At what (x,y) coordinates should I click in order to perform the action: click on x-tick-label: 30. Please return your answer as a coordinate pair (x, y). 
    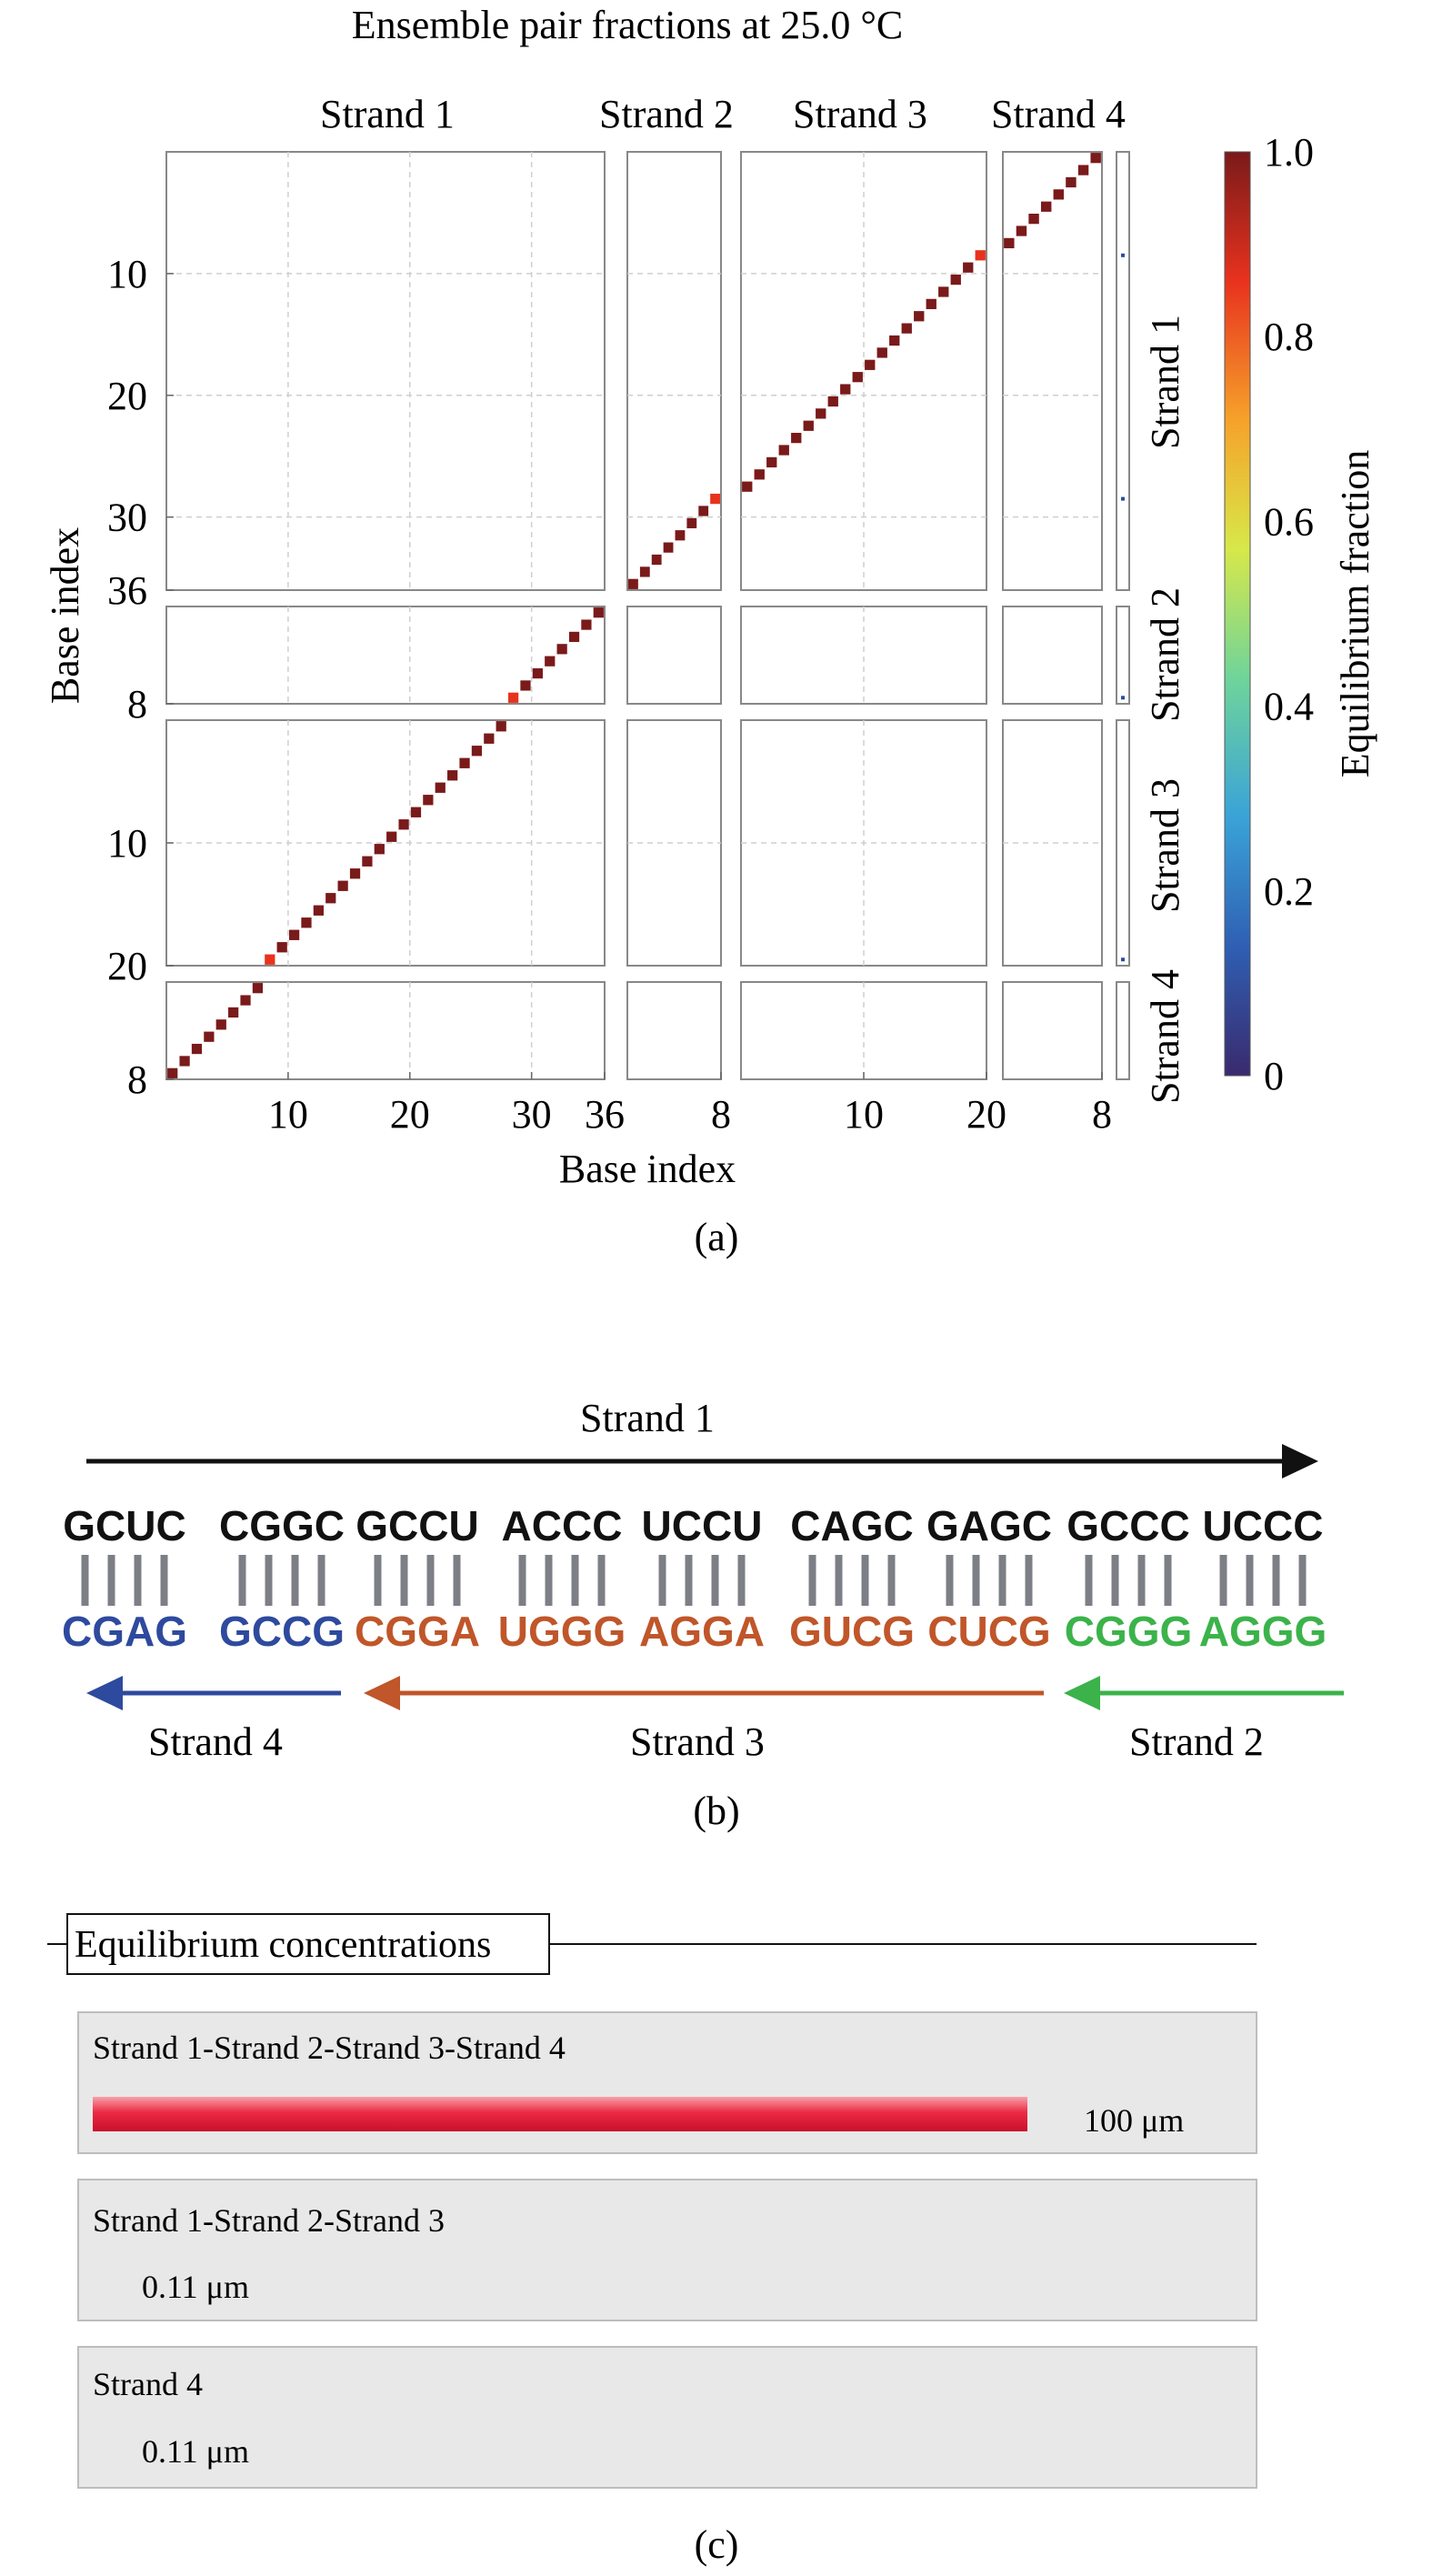
    Looking at the image, I should click on (532, 1114).